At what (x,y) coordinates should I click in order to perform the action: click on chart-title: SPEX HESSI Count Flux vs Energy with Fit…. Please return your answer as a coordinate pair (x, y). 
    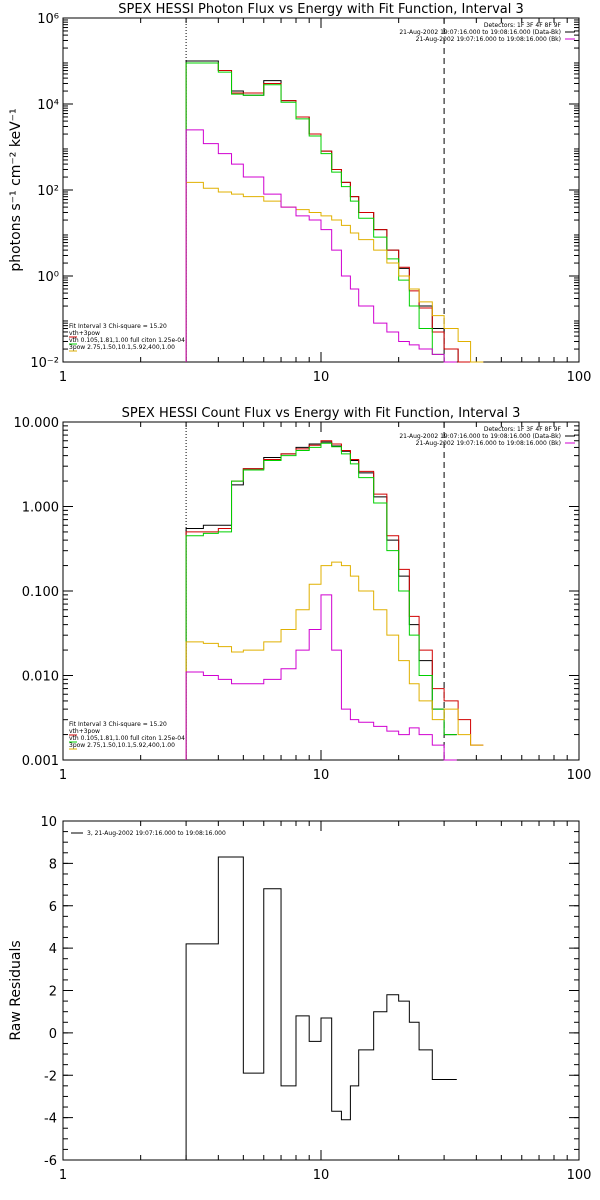
    Looking at the image, I should click on (321, 413).